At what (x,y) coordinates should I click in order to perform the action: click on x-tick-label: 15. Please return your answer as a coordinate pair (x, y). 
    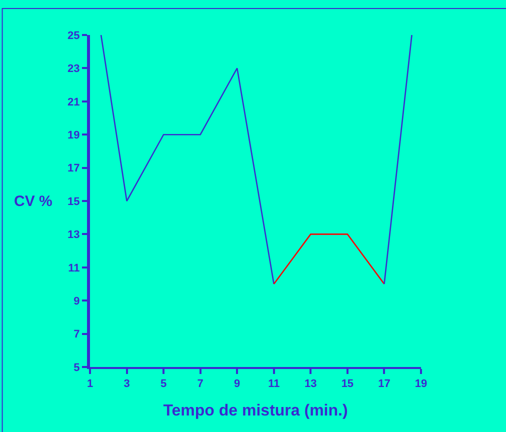
    Looking at the image, I should click on (347, 384).